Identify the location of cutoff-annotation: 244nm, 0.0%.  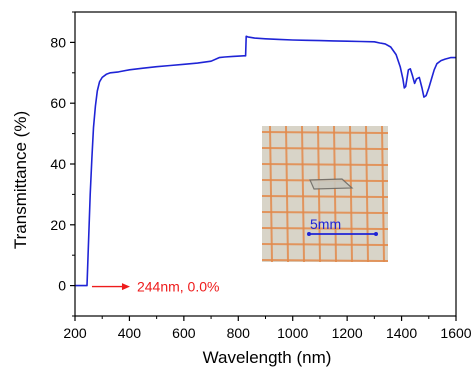
(155, 287).